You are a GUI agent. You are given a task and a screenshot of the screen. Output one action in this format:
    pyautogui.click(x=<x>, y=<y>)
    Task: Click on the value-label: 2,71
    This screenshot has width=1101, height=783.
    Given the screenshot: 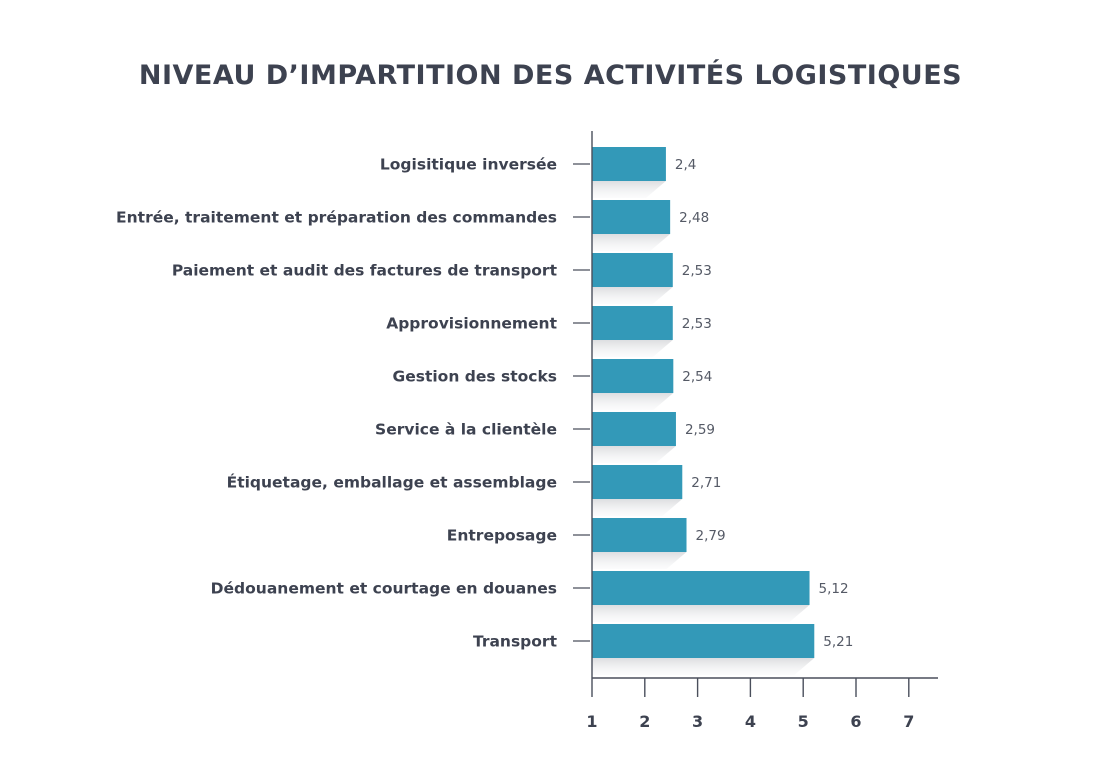 What is the action you would take?
    pyautogui.click(x=706, y=483)
    